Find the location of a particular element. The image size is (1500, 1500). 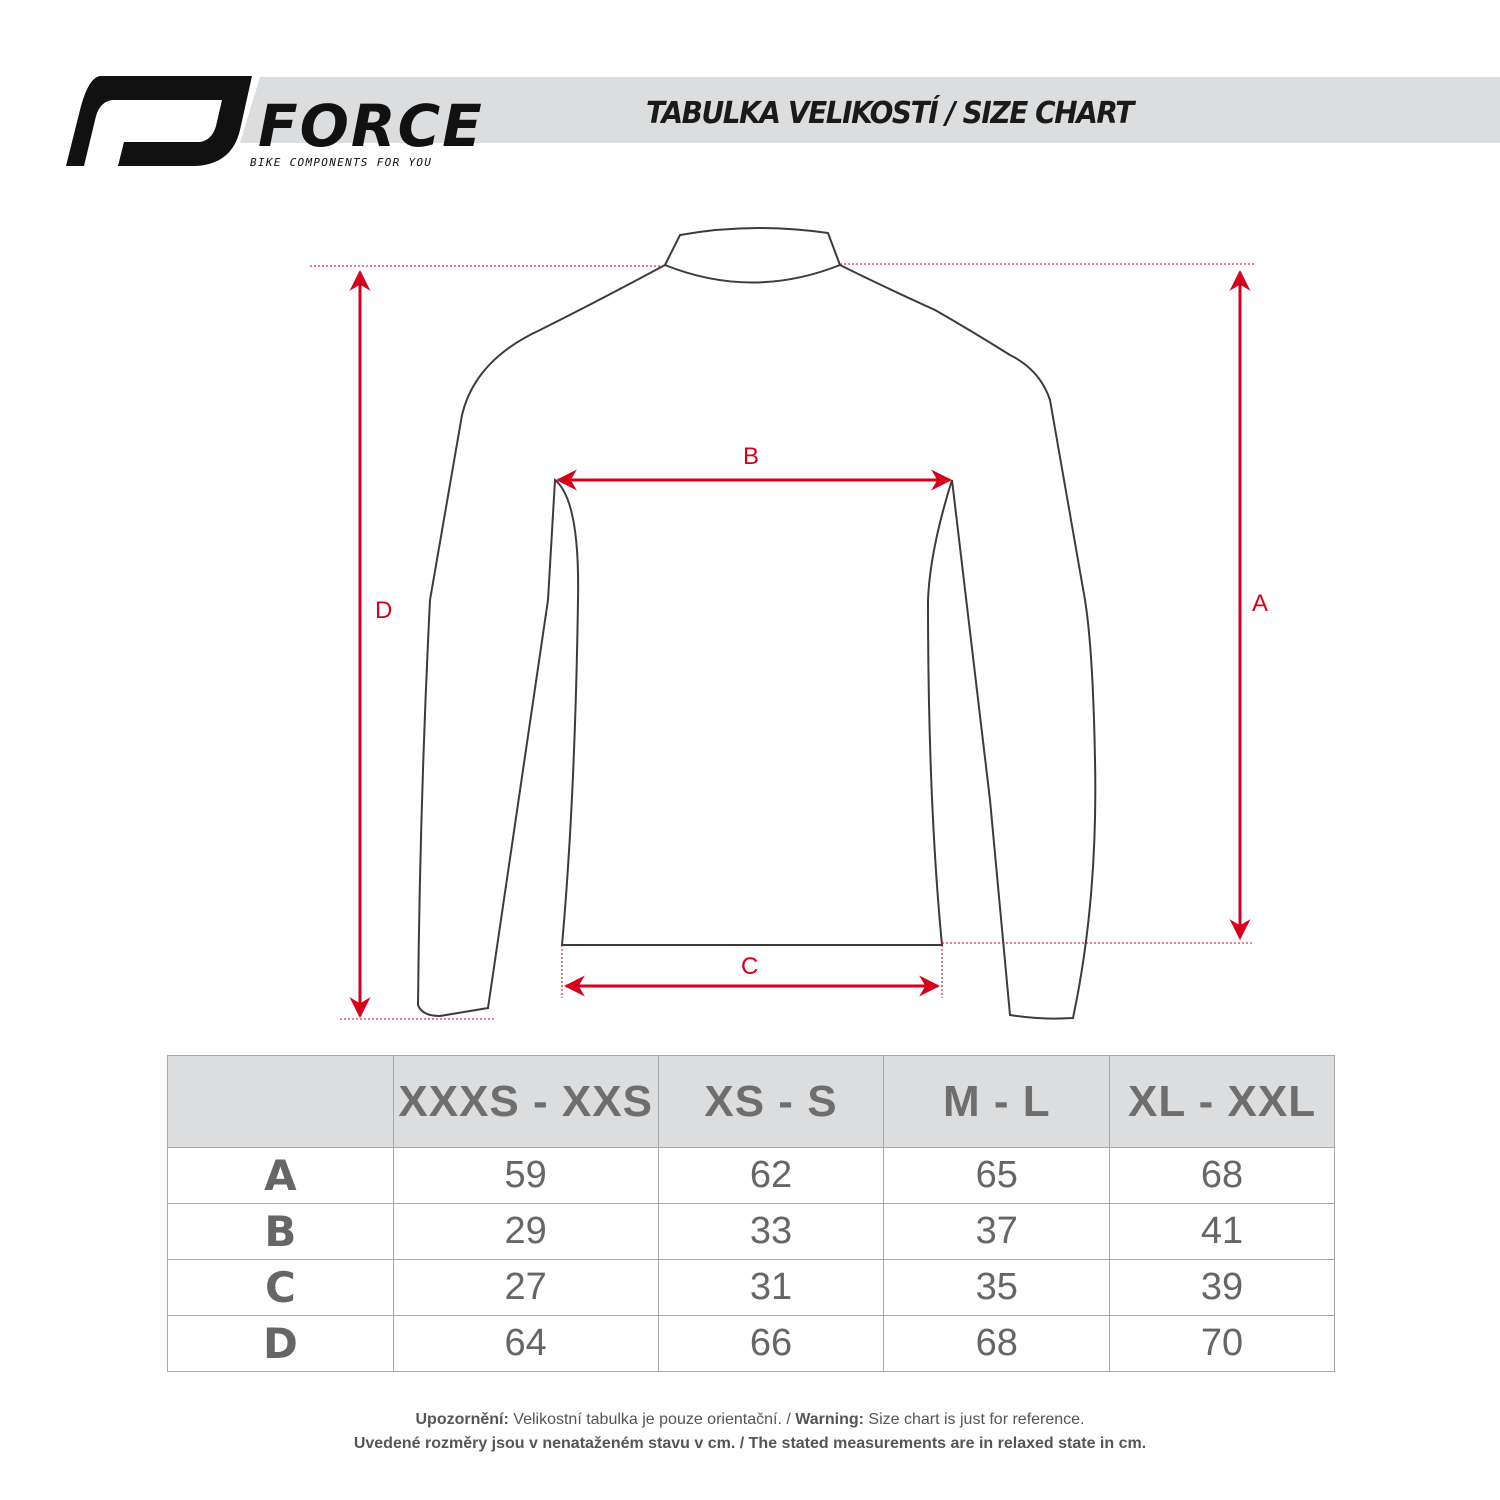

label-a: A is located at coordinates (1260, 603).